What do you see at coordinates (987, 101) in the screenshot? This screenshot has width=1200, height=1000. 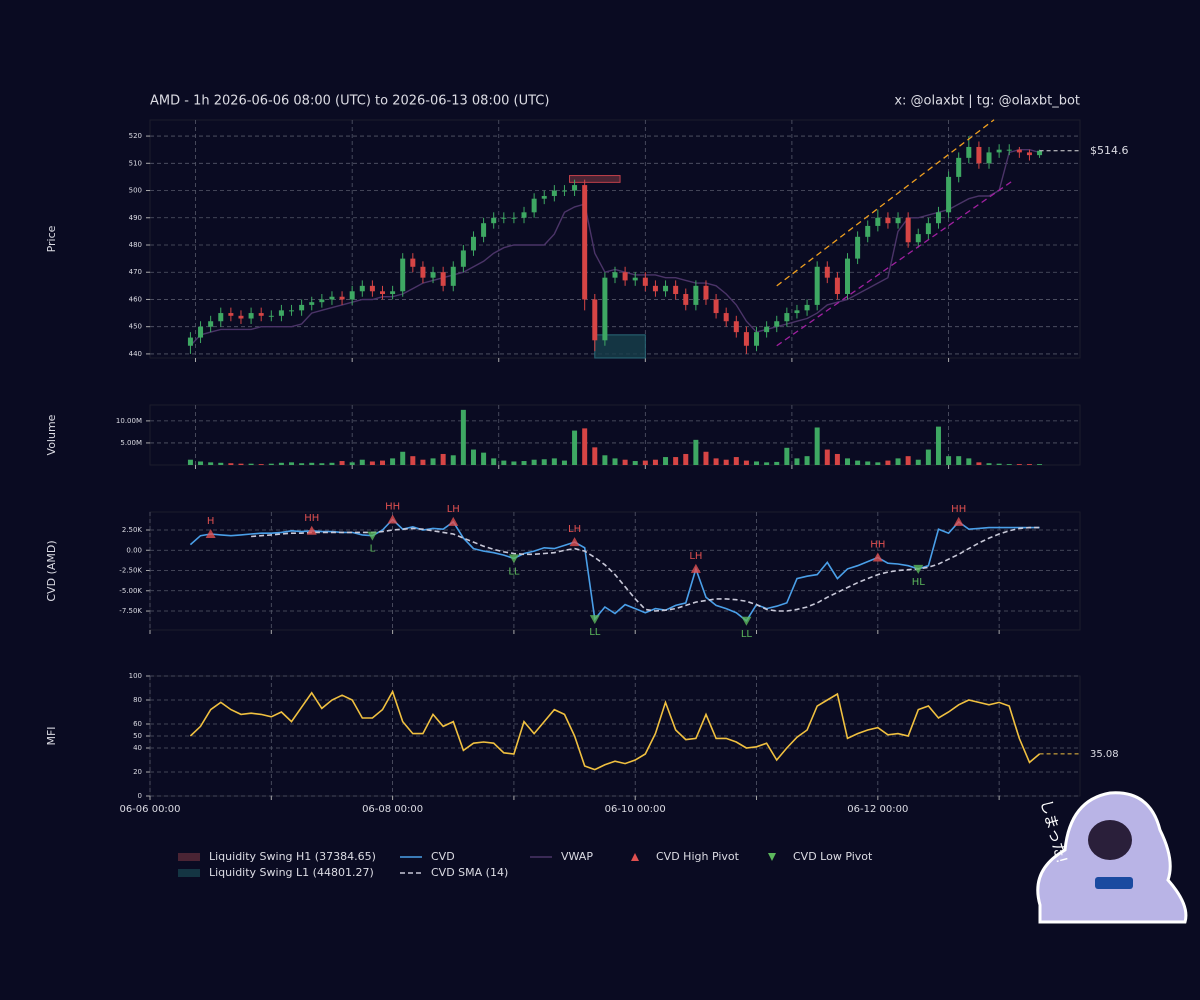 I see `credit: x: @olaxbt | tg: @olaxbt_bot` at bounding box center [987, 101].